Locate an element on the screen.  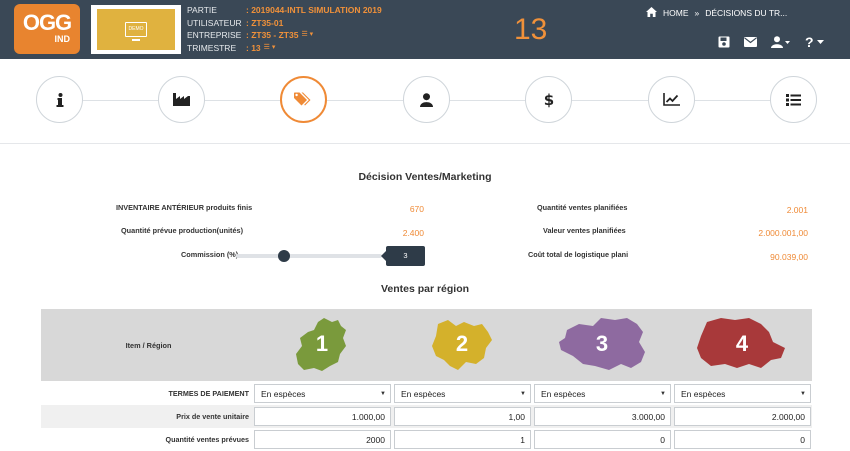
step-marketing is located at coordinates (303, 99).